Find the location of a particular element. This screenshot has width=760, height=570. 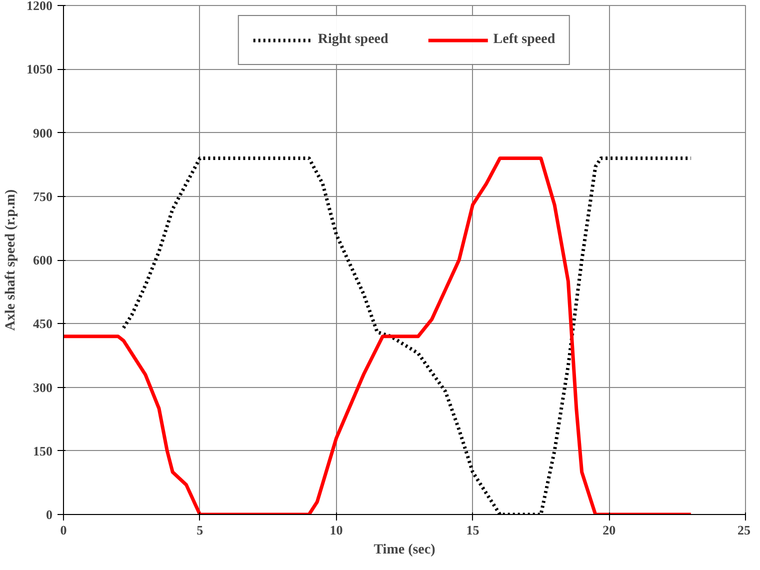

x-tick-label: 10 is located at coordinates (336, 530).